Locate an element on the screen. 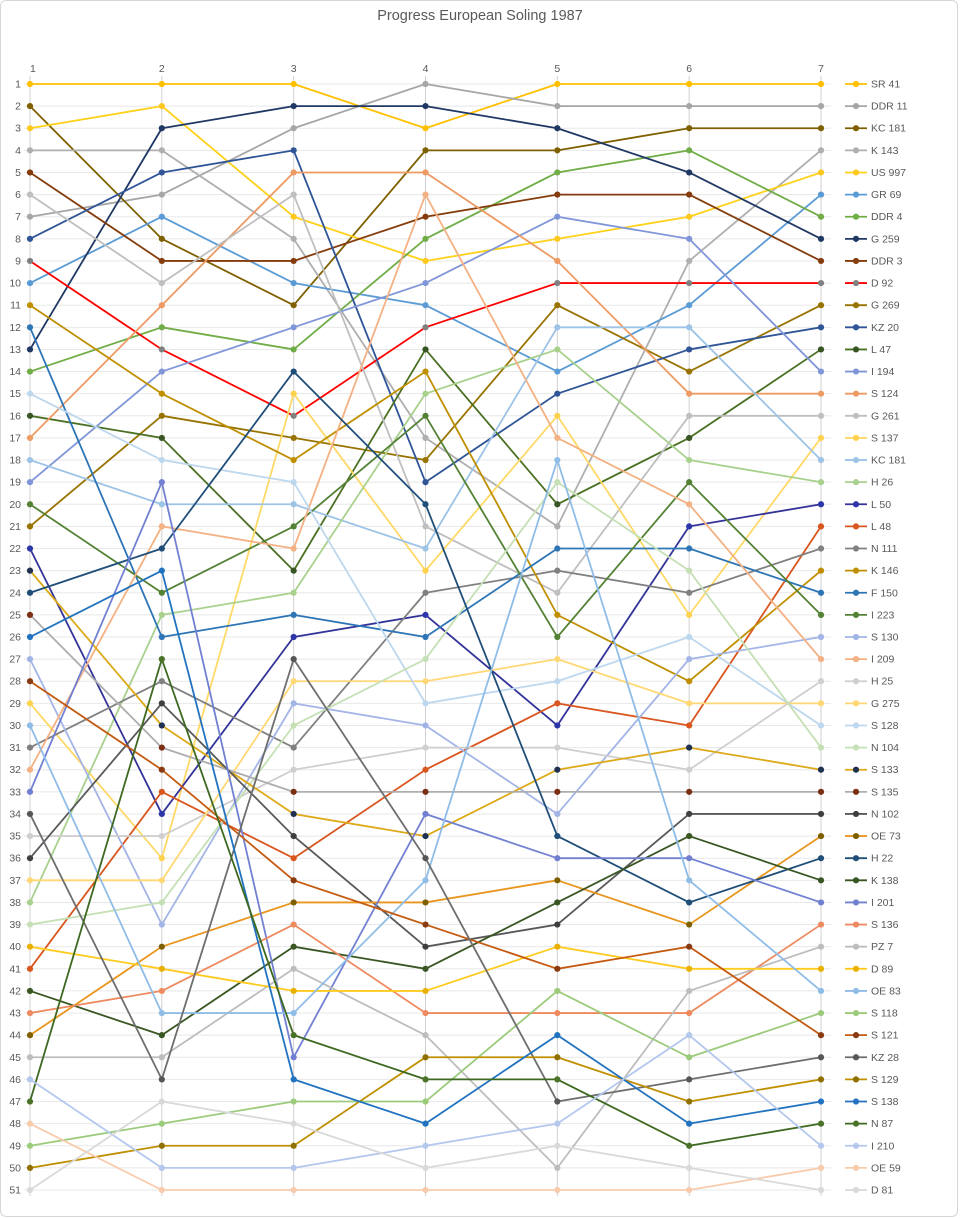 The width and height of the screenshot is (960, 1219). legend-label: I 201 is located at coordinates (883, 903).